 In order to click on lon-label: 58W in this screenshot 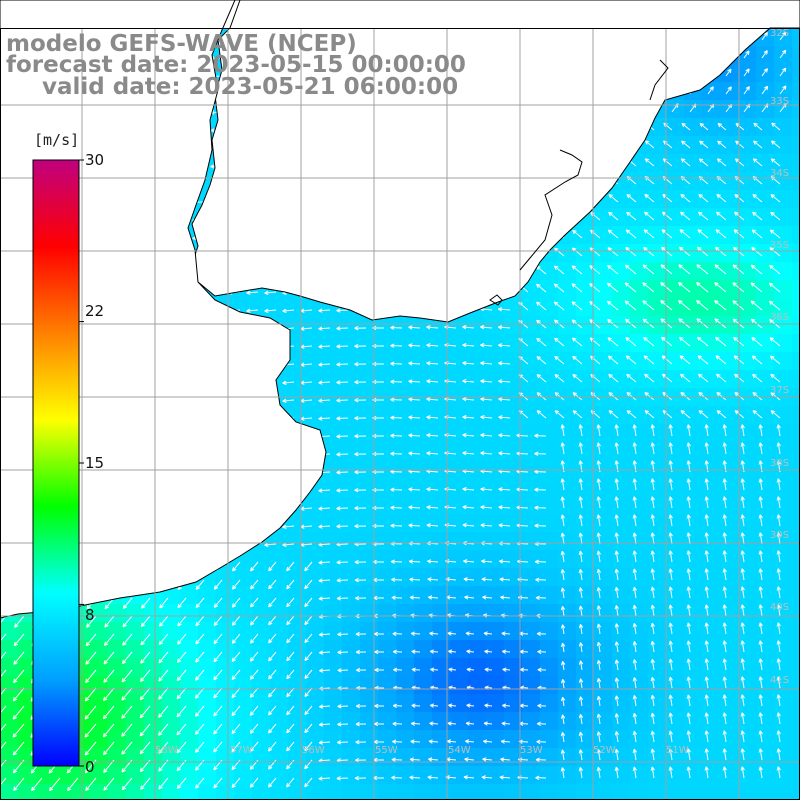, I will do `click(166, 750)`.